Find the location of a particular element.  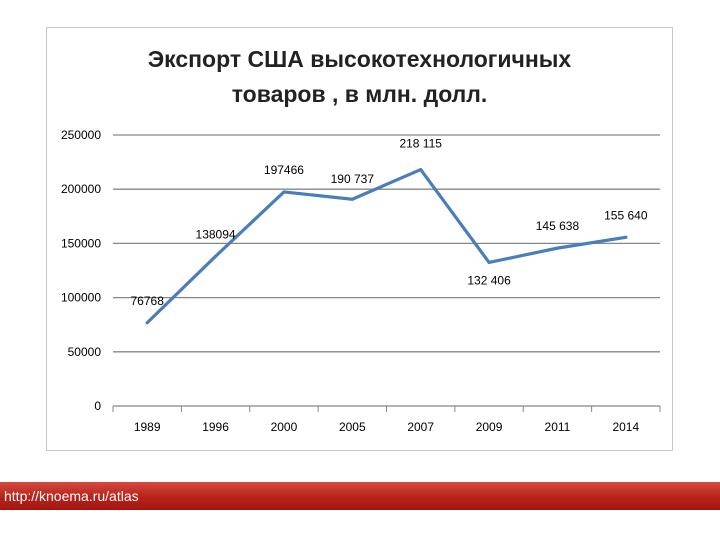

y-tick-label: 100000 is located at coordinates (81, 298).